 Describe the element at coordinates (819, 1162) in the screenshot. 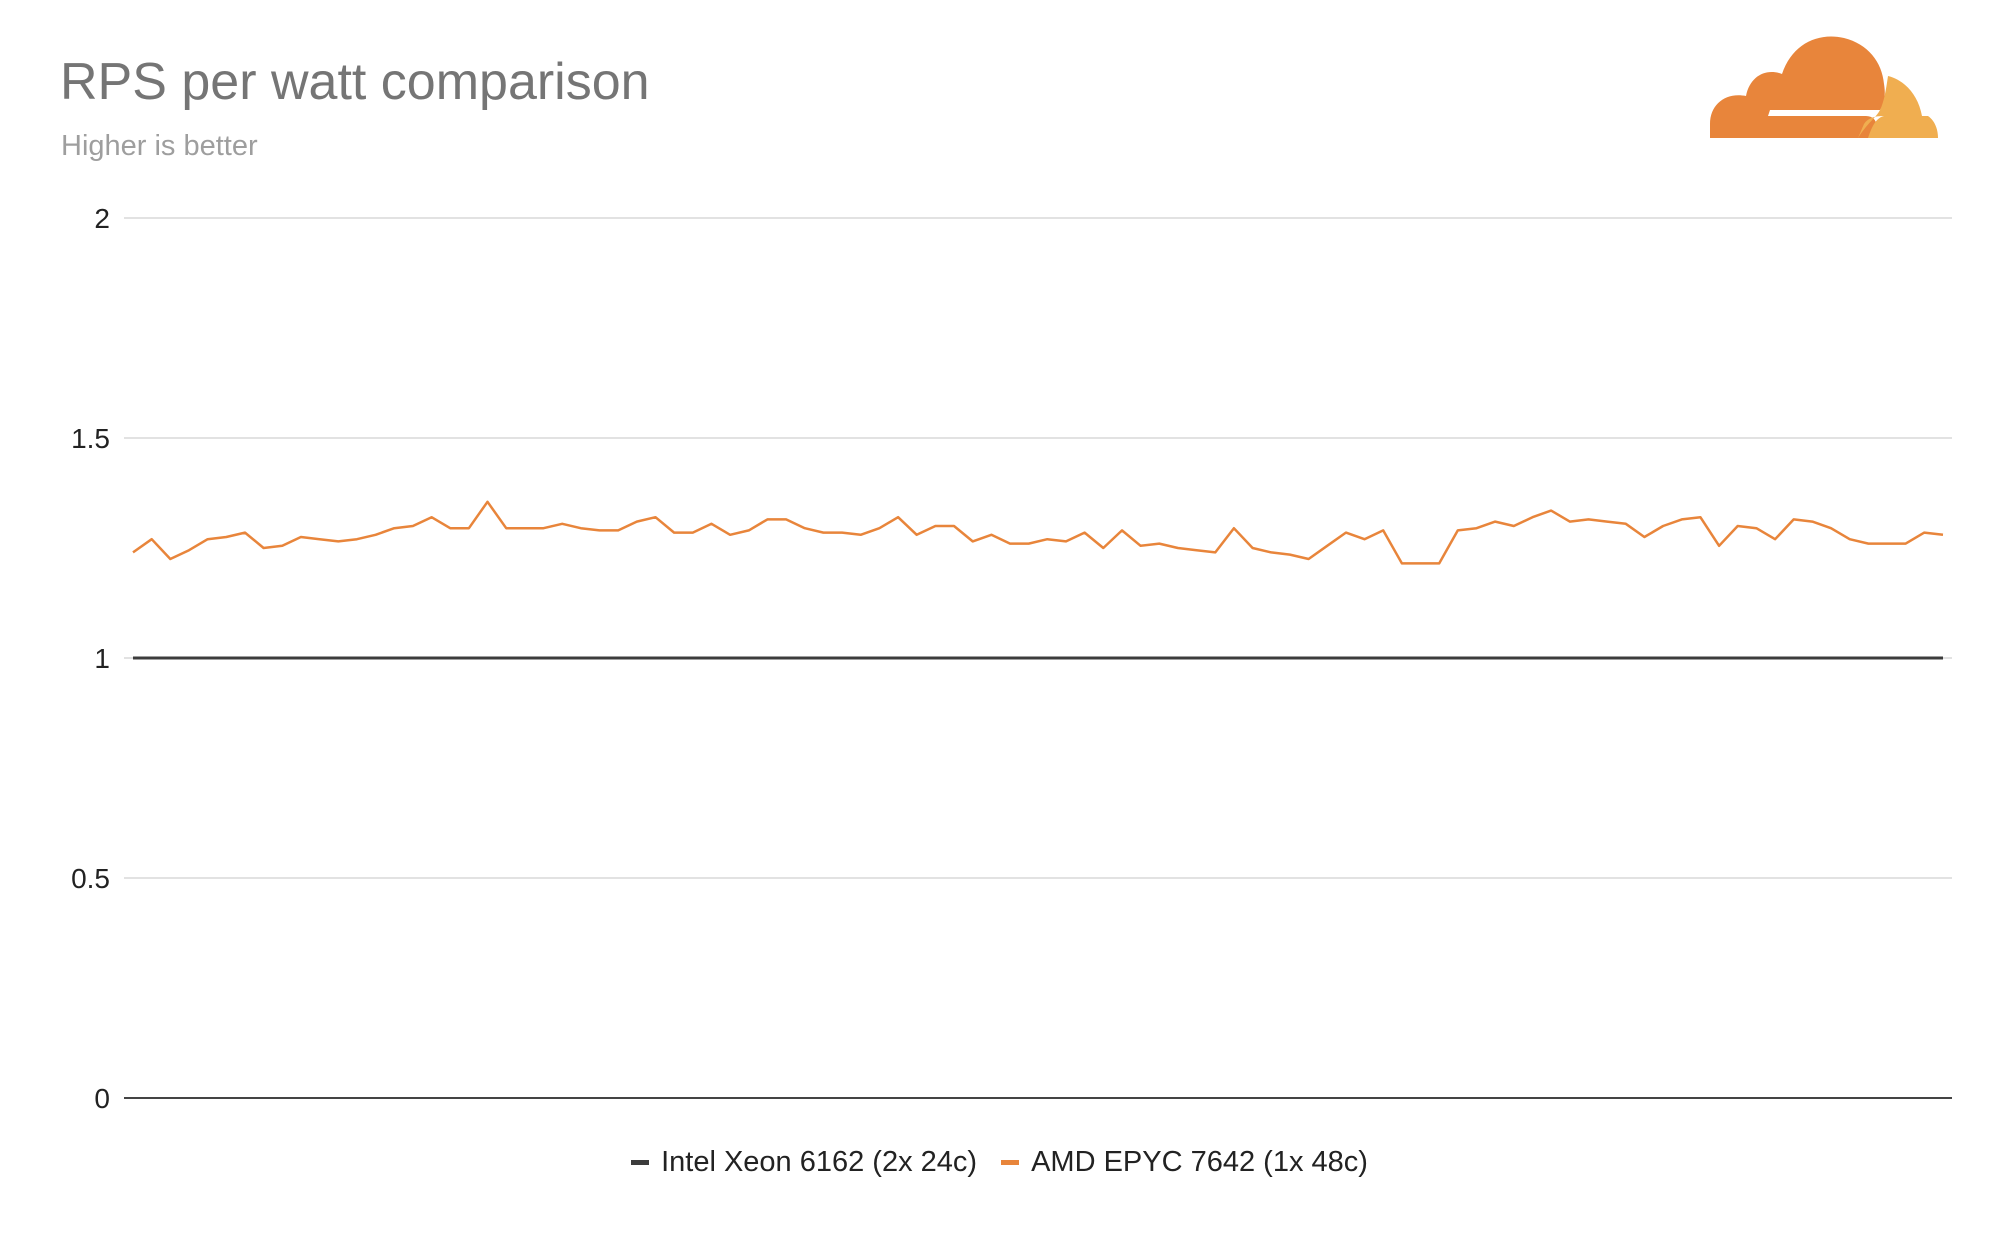

I see `legend-label-intel: Intel Xeon 6162 (2x 24c)` at that location.